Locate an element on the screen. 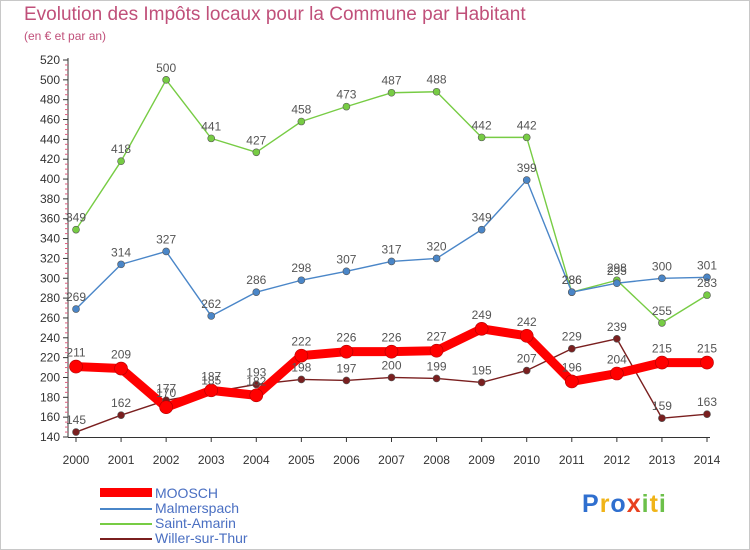 The height and width of the screenshot is (550, 750). data-label: 300 is located at coordinates (662, 266).